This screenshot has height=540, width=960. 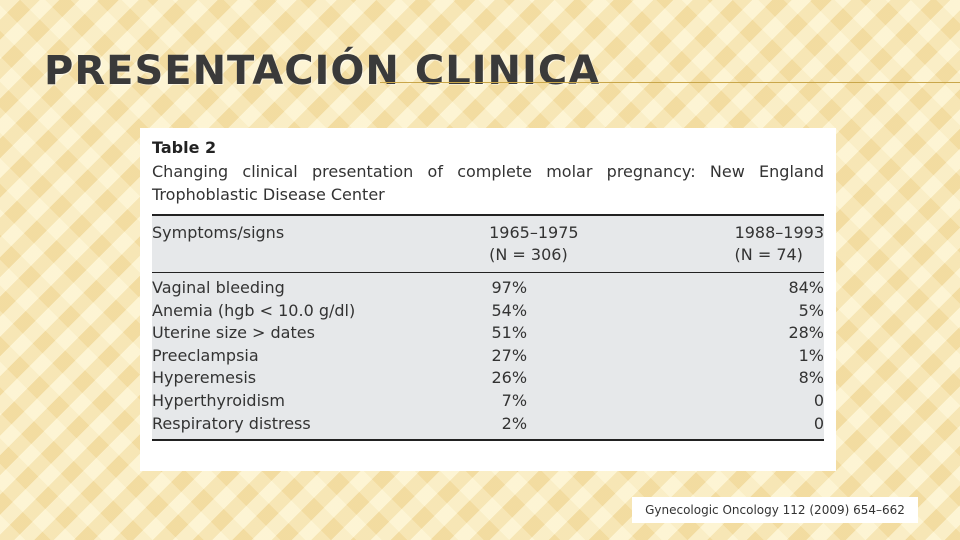 I want to click on citation-box: Gynecologic Oncology 112 (2009) 654–662, so click(x=775, y=510).